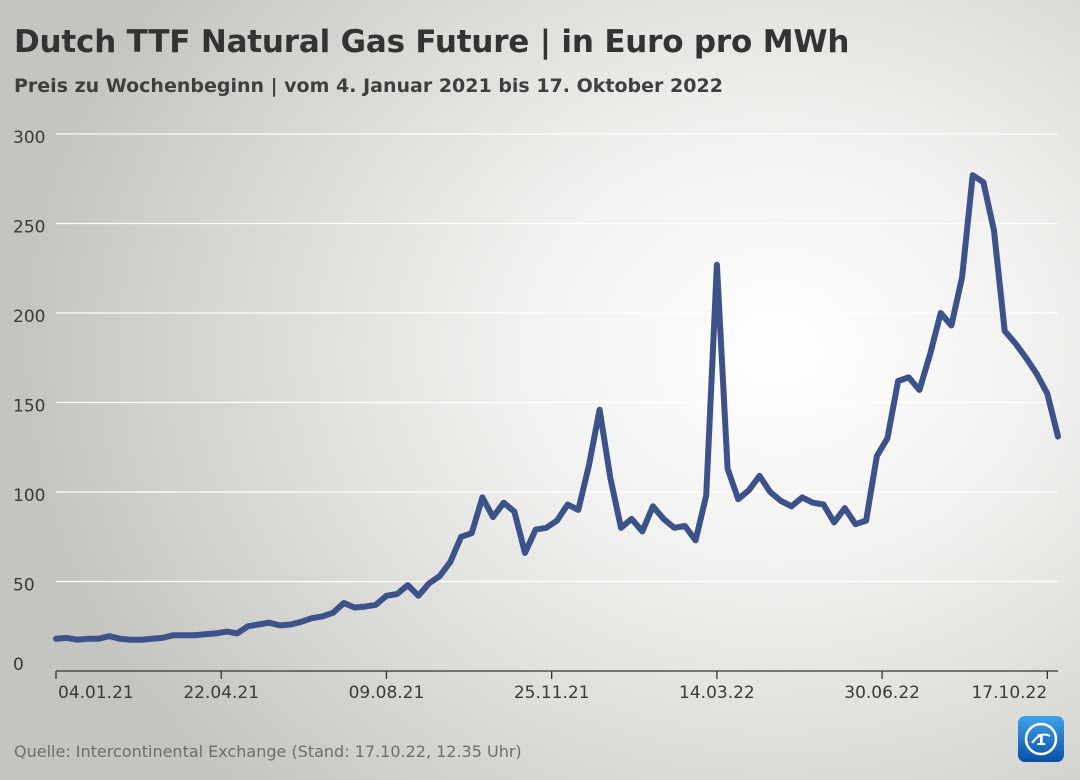 This screenshot has width=1080, height=780. I want to click on svg-text: 1, so click(1041, 740).